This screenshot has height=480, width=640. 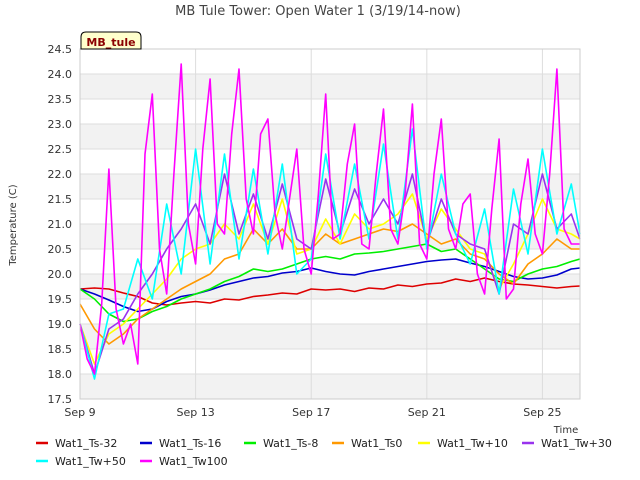 I want to click on y-tick-label: 21.0, so click(x=60, y=224).